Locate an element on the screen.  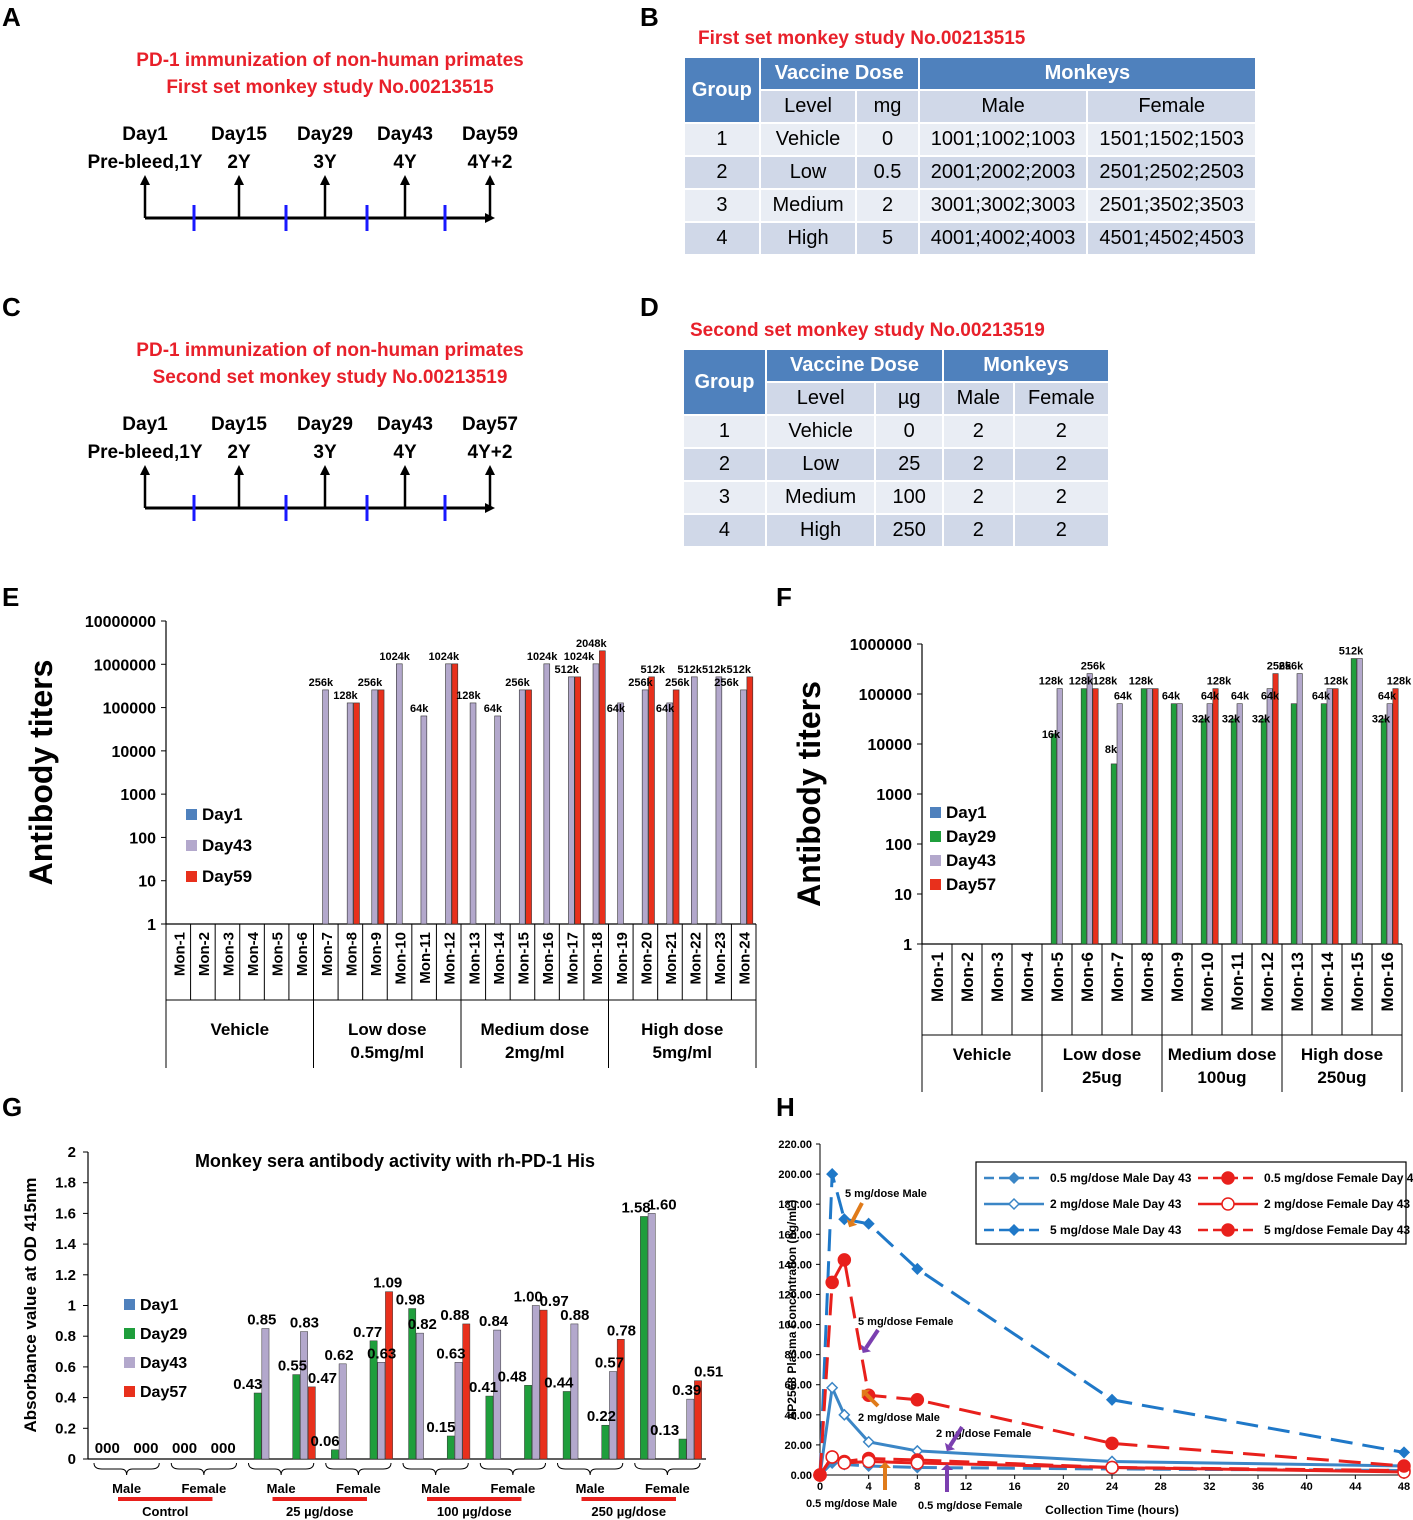
category-label: Mon-20 is located at coordinates (646, 958).